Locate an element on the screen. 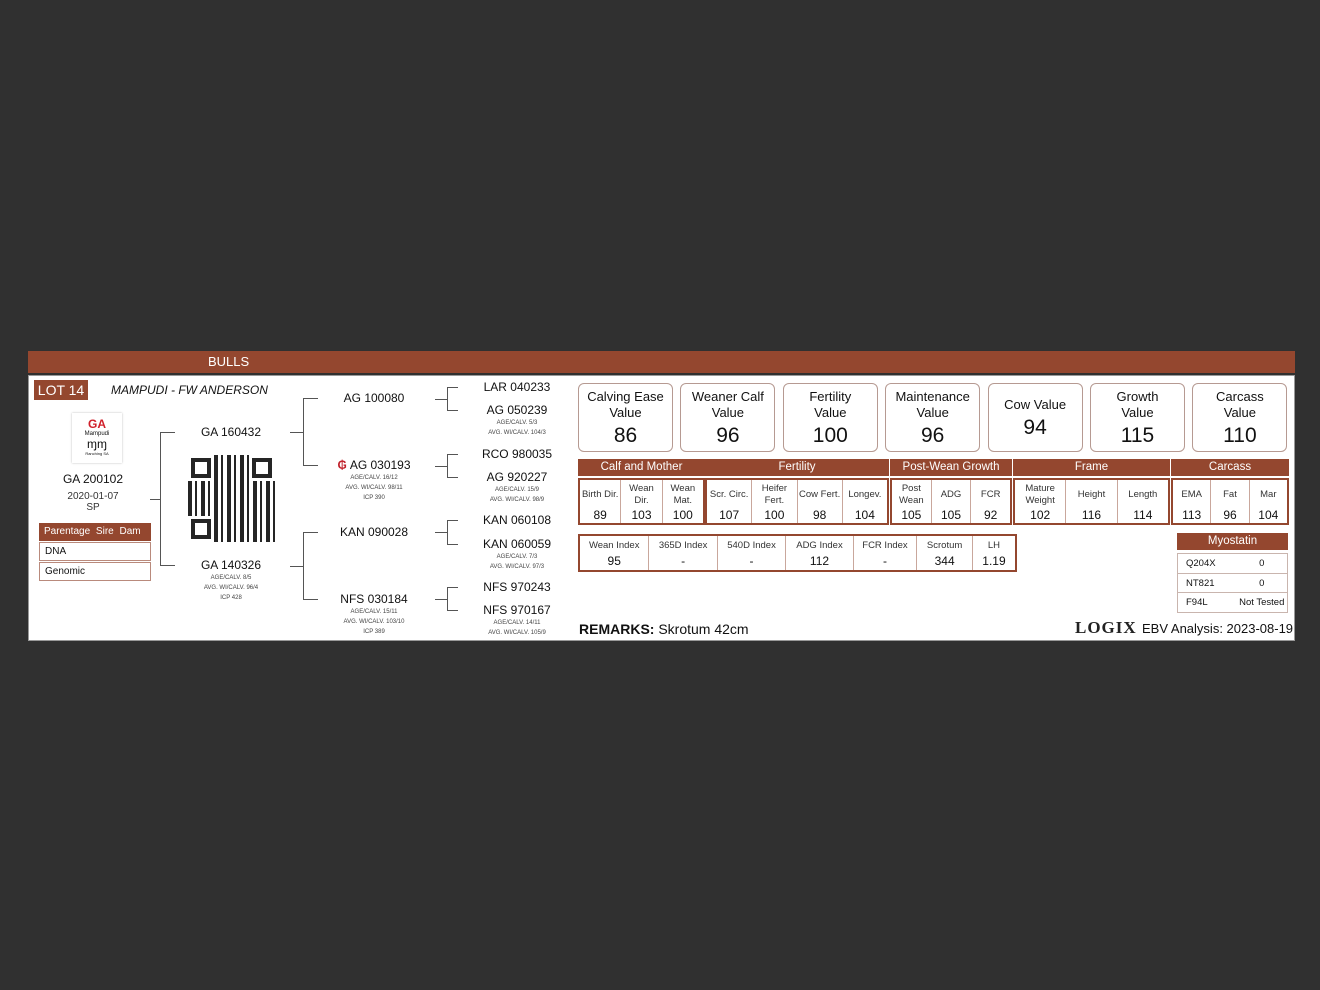  index-value: 112 is located at coordinates (819, 561).